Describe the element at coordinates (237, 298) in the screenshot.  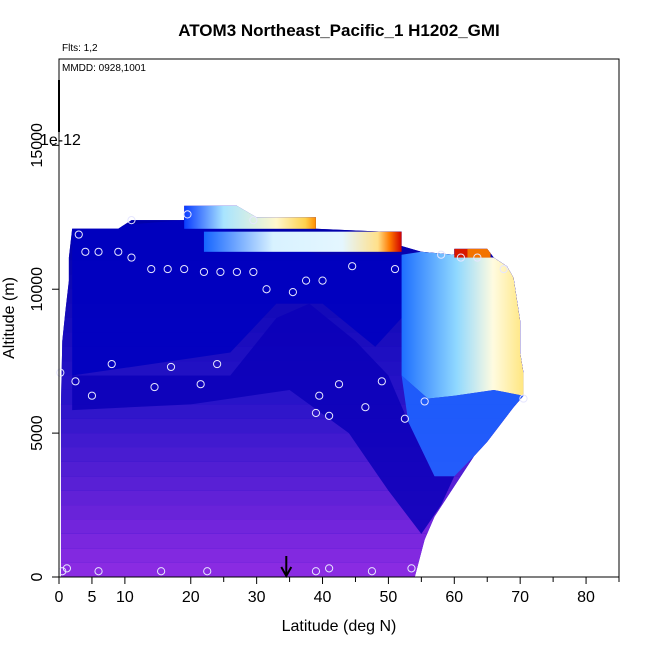
I see `dark-blue-upper` at that location.